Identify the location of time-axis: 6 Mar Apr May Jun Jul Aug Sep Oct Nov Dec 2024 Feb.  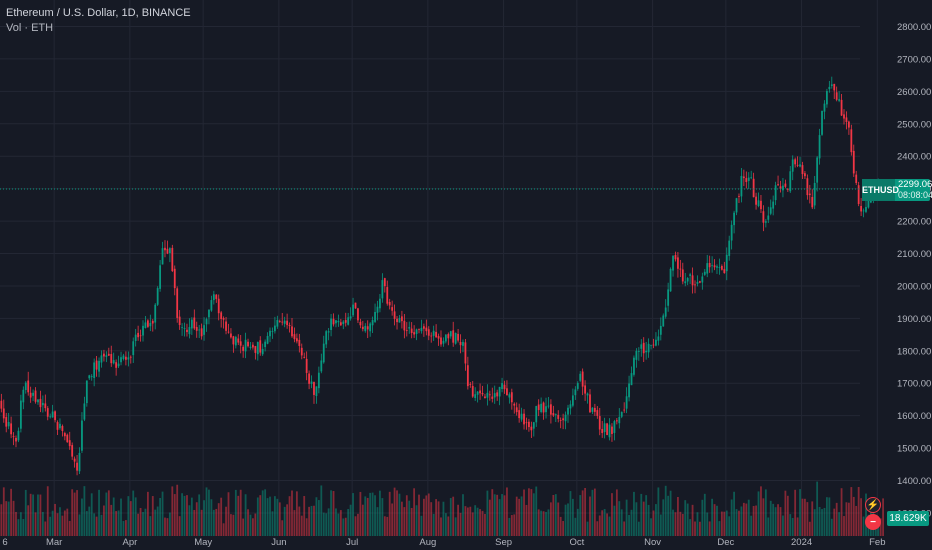
(443, 542).